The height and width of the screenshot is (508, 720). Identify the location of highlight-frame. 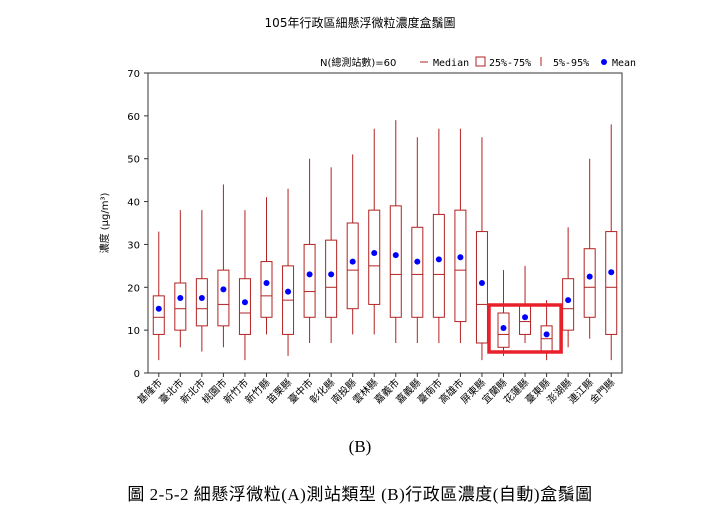
(525, 328).